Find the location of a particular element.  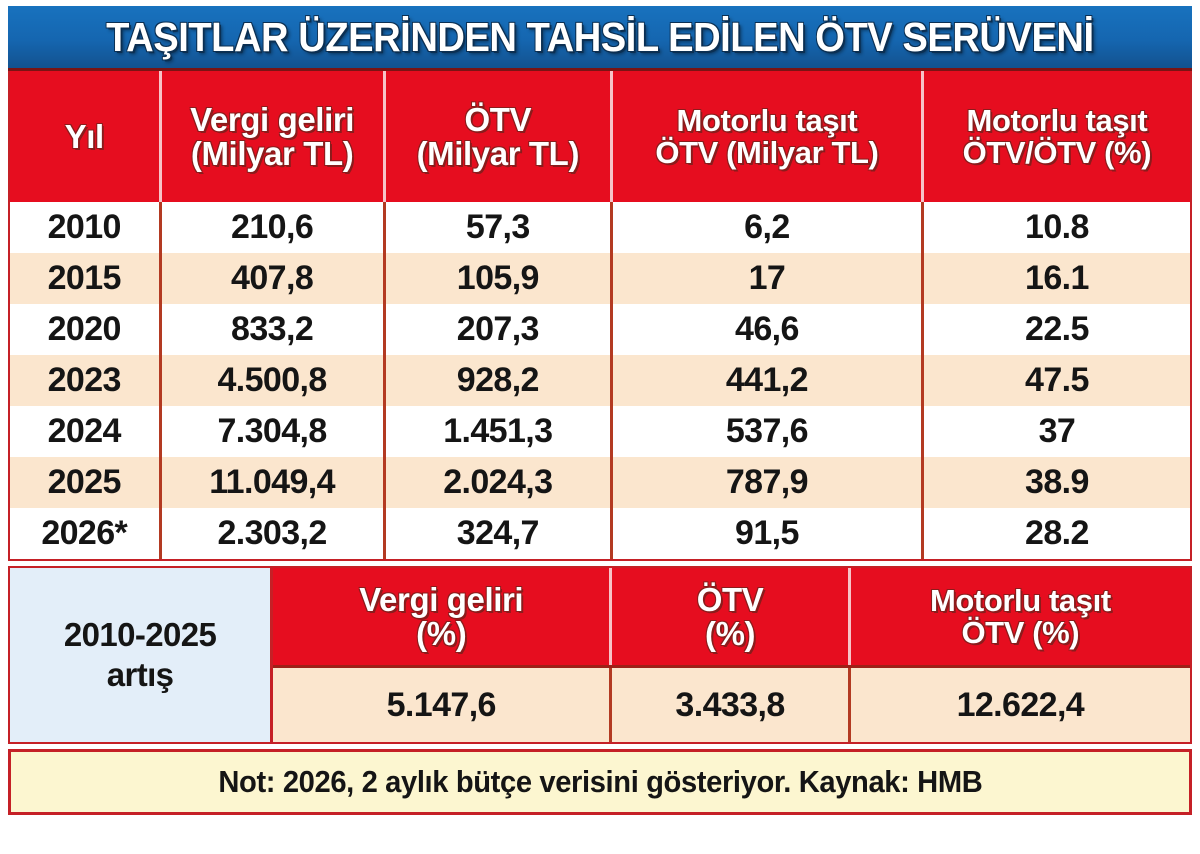

cell-motor-vehicle-otv: 17 is located at coordinates (768, 278).